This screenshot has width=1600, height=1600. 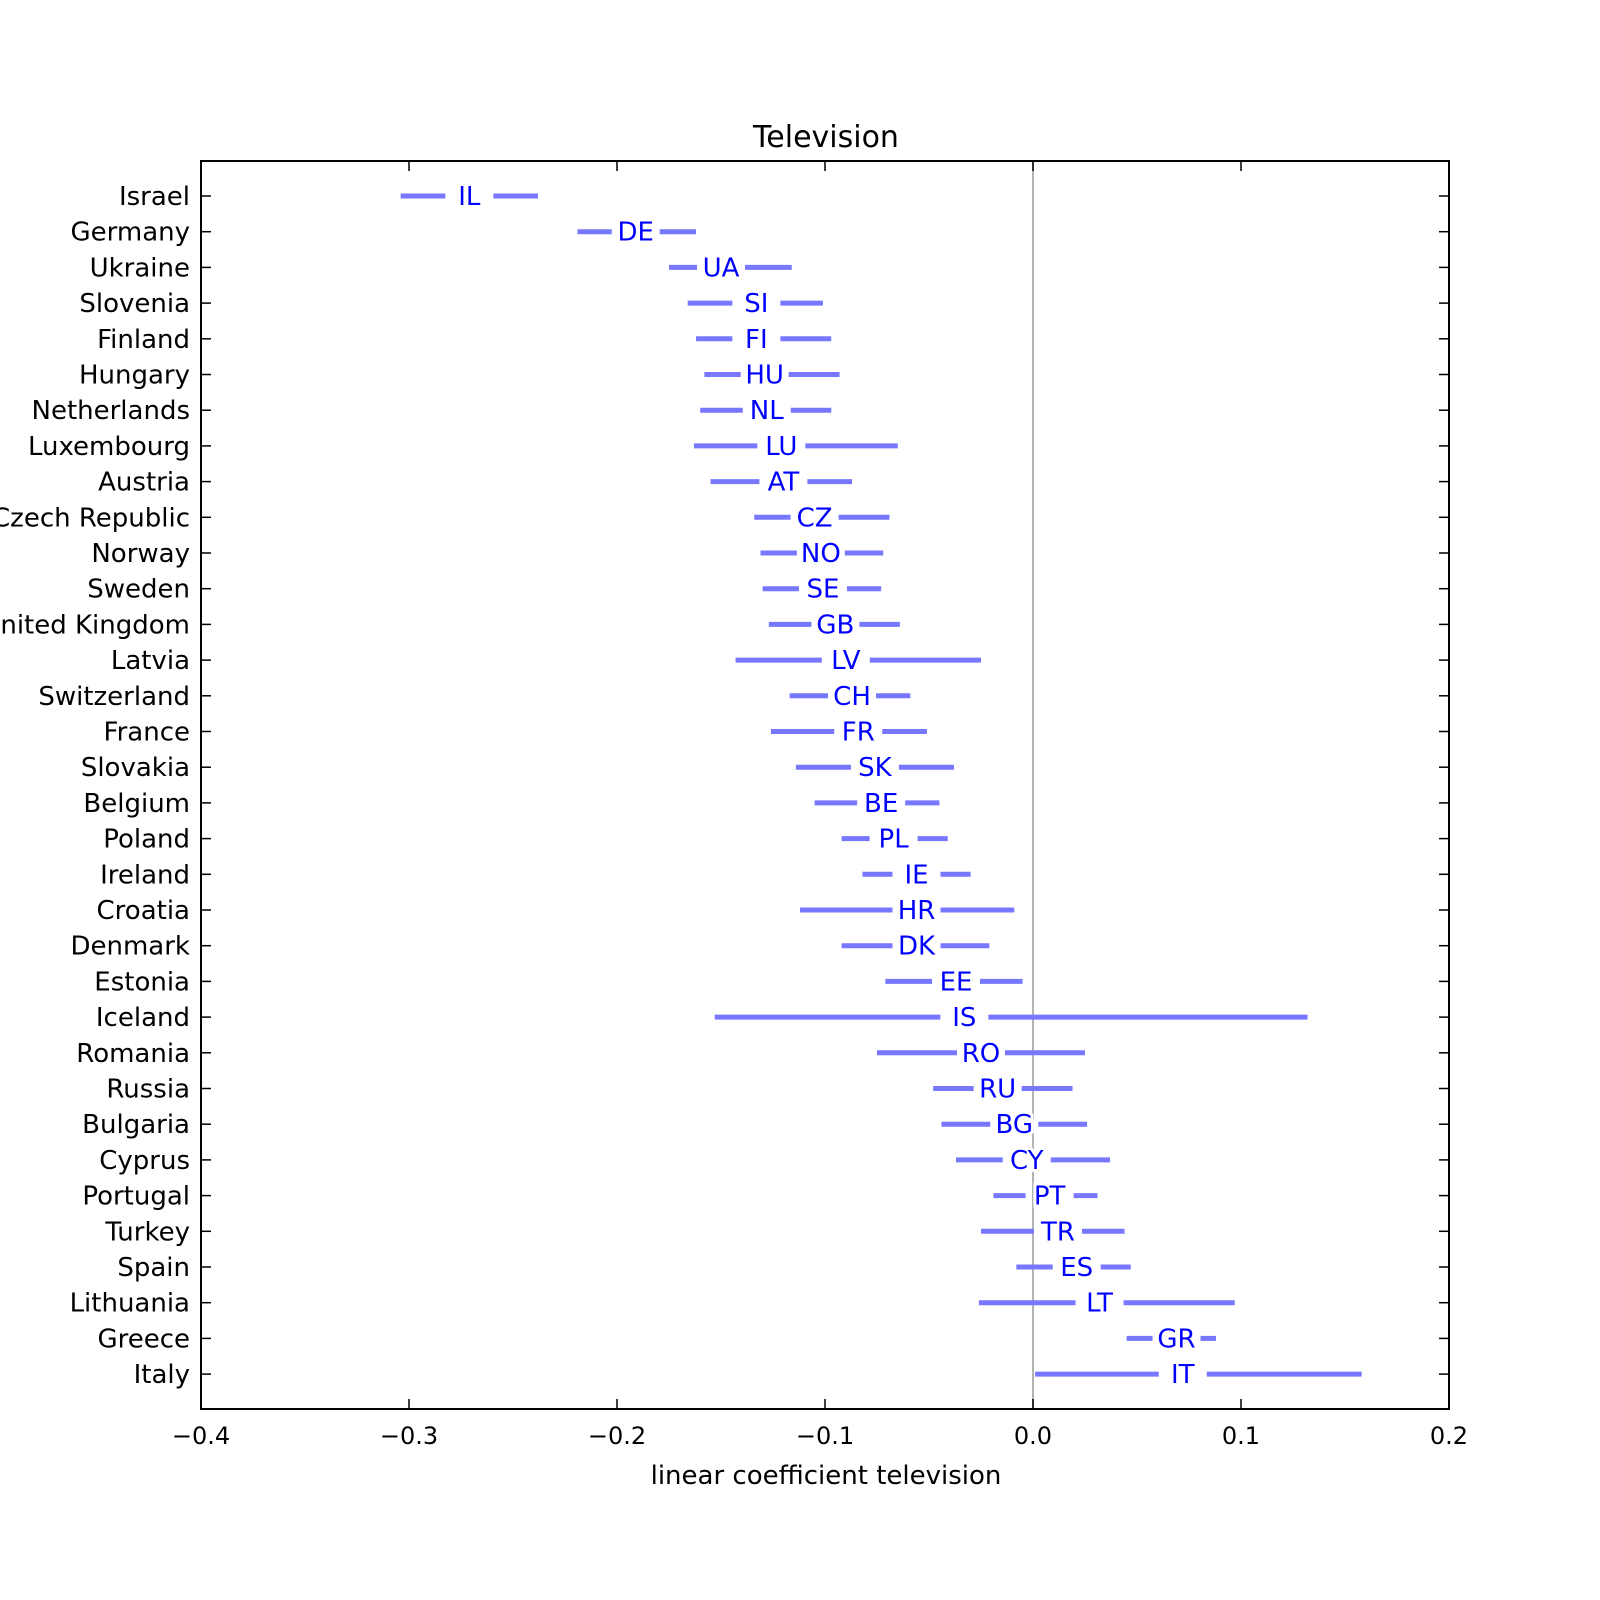 I want to click on code-label-halo-it: IT, so click(x=1183, y=1375).